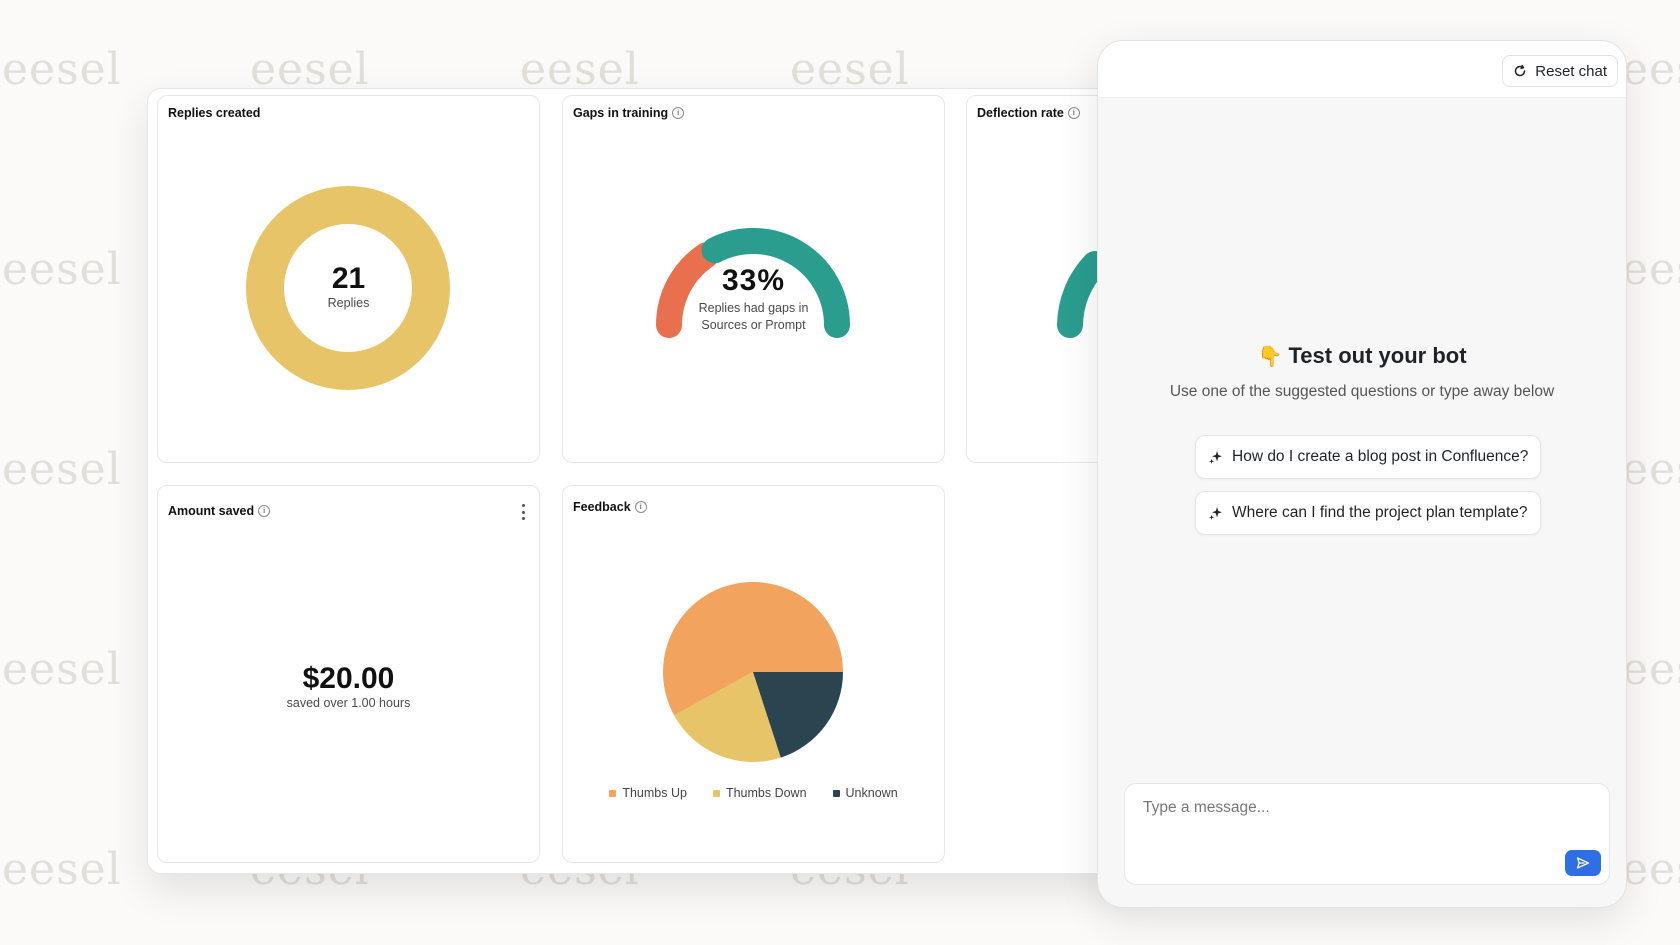 The height and width of the screenshot is (945, 1680). Describe the element at coordinates (687, 290) in the screenshot. I see `gauge-segment-gaps` at that location.